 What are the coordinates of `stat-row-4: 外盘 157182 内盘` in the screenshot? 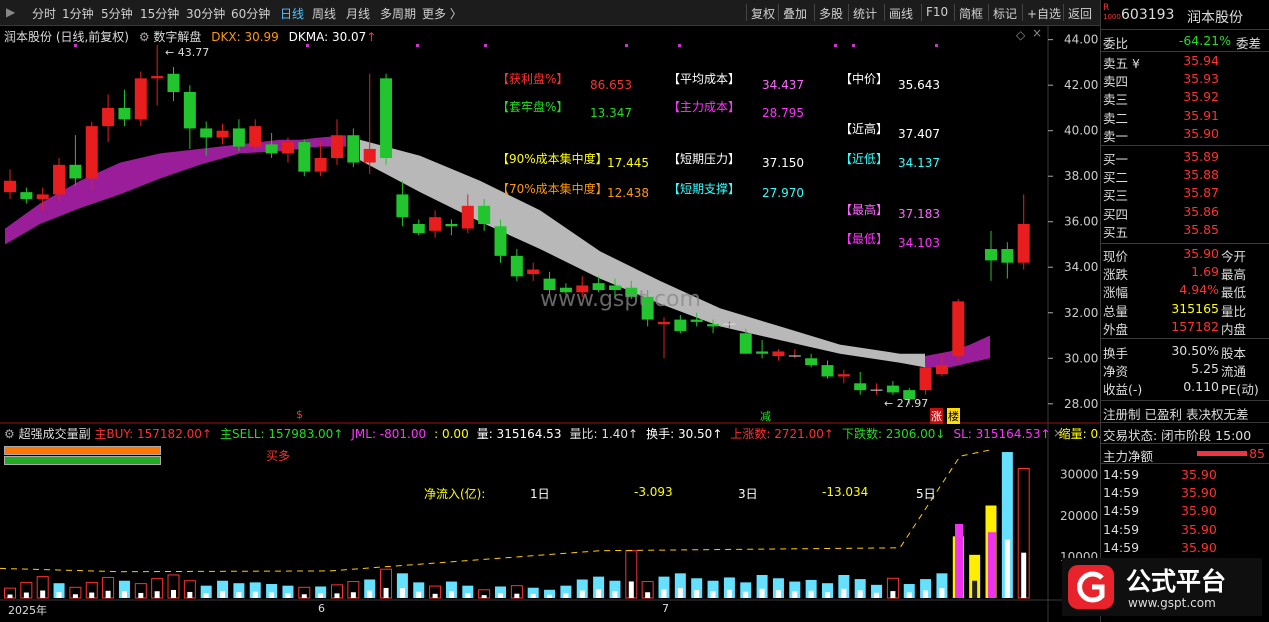 It's located at (1175, 327).